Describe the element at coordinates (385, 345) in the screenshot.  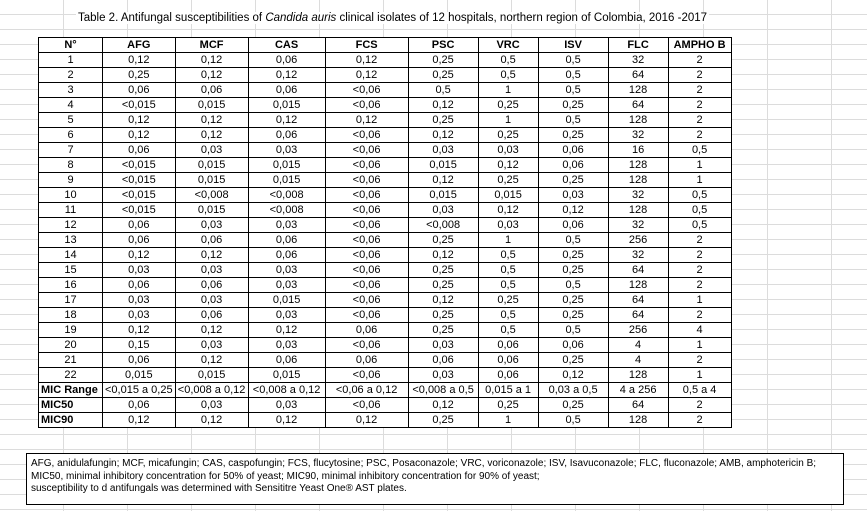
I see `data-row: 20 0,15 0,03 0,03 <0,06 0,03 0,06 0,06 4 1` at that location.